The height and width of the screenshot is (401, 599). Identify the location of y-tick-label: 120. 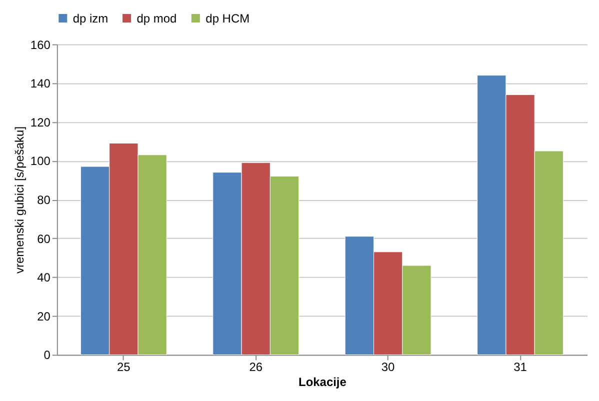
(40, 122).